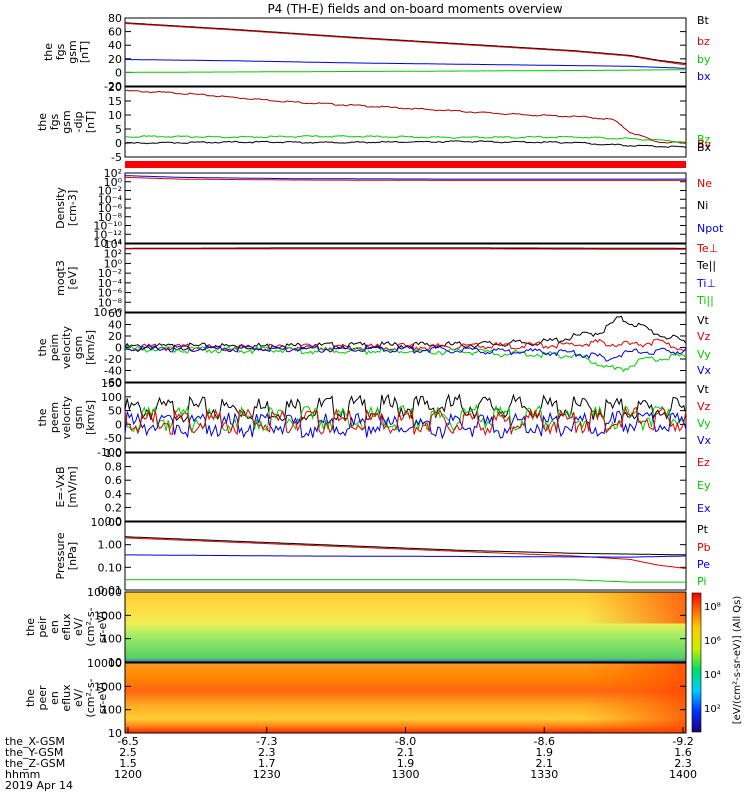 This screenshot has height=800, width=750. What do you see at coordinates (703, 320) in the screenshot?
I see `legend-entry: Vt` at bounding box center [703, 320].